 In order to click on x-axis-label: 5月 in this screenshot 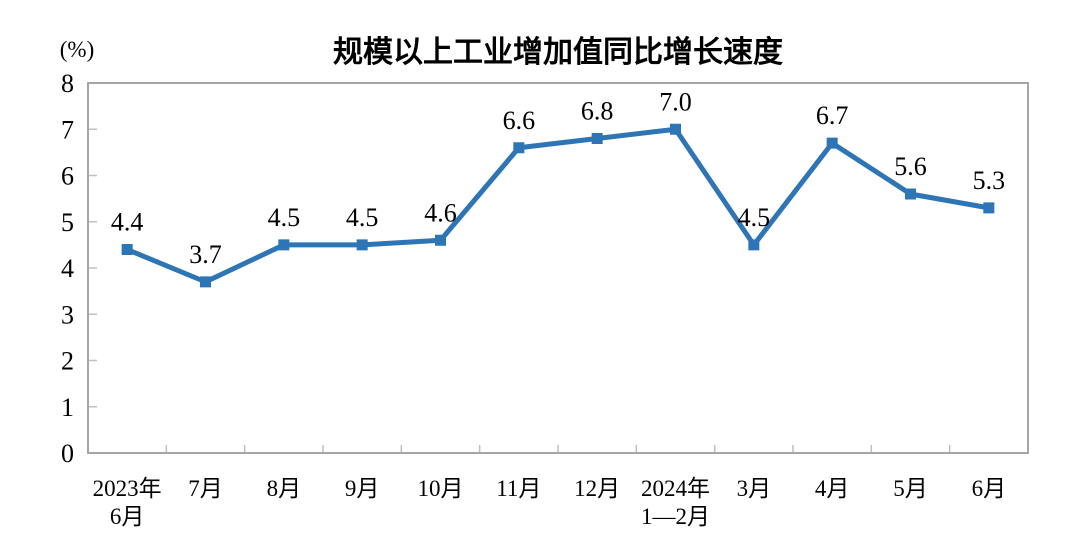, I will do `click(910, 488)`.